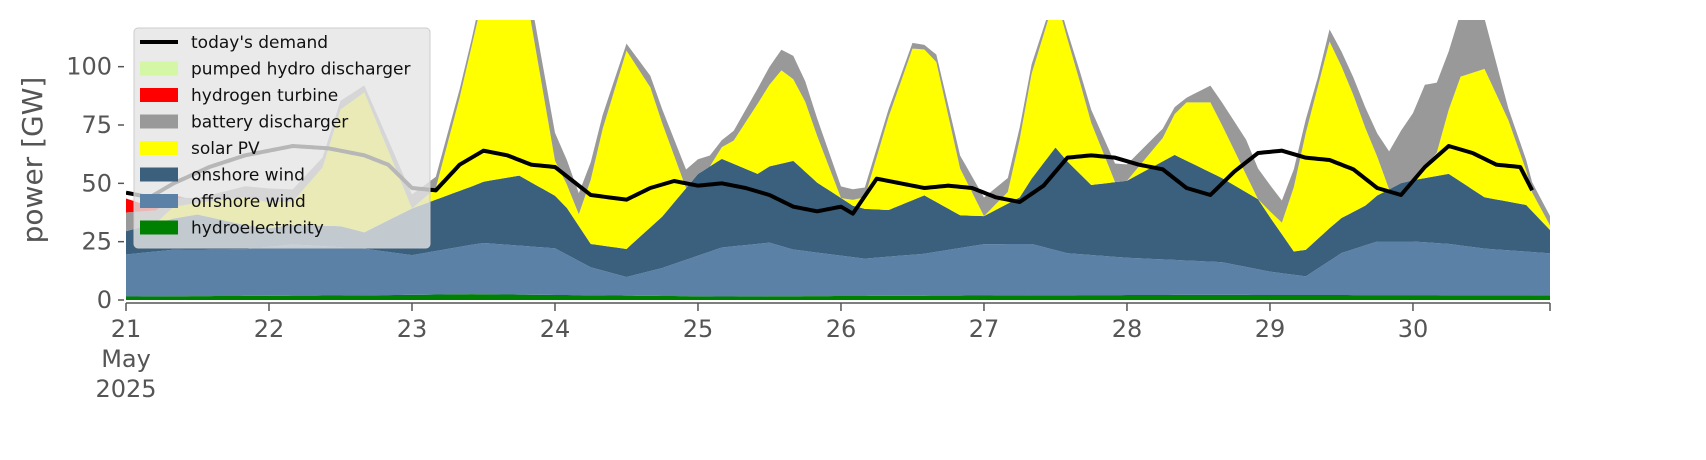  Describe the element at coordinates (269, 123) in the screenshot. I see `legend-label-battery: battery discharger` at that location.